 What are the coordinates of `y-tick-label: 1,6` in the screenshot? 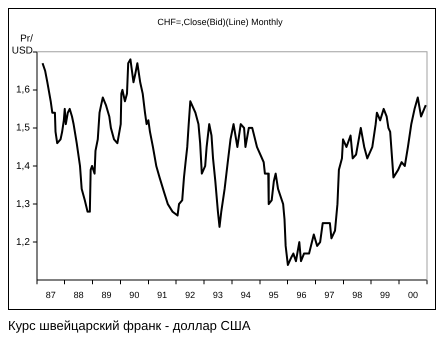 It's located at (23, 90).